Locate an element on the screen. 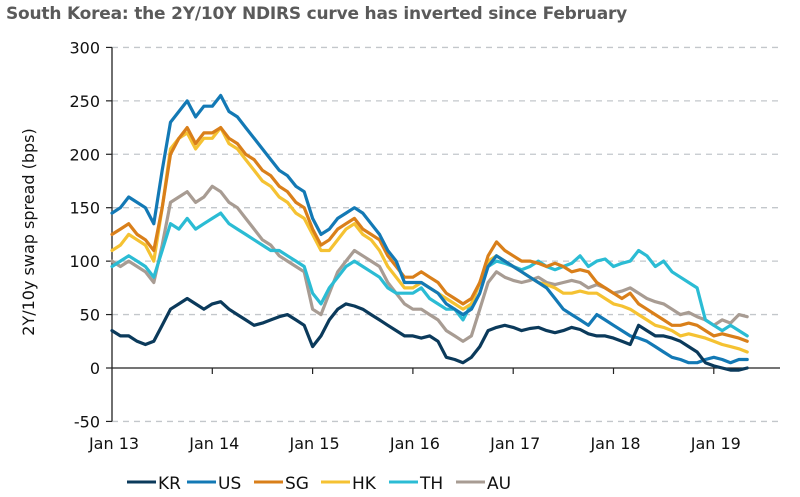 This screenshot has height=497, width=800. legend-item-us: US is located at coordinates (214, 484).